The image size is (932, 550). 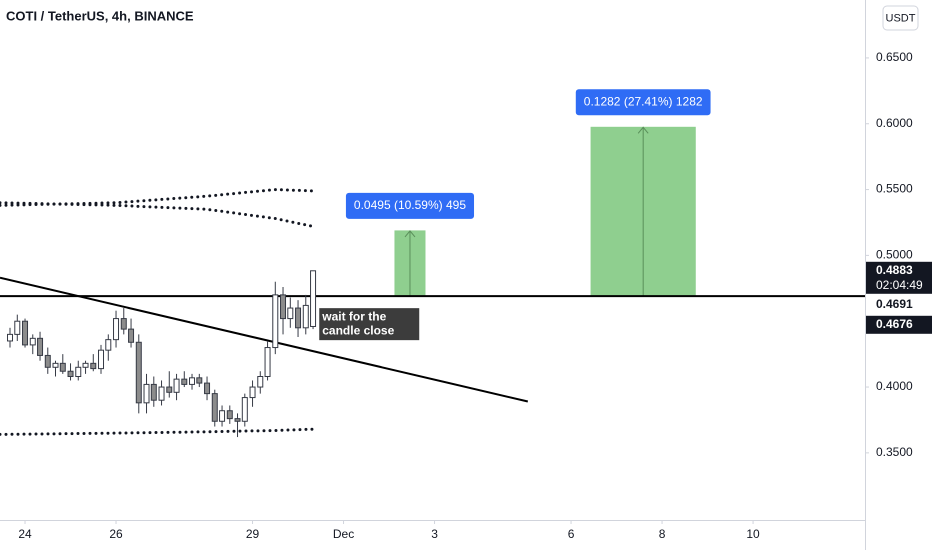 What do you see at coordinates (894, 324) in the screenshot?
I see `price-label: 0.4676` at bounding box center [894, 324].